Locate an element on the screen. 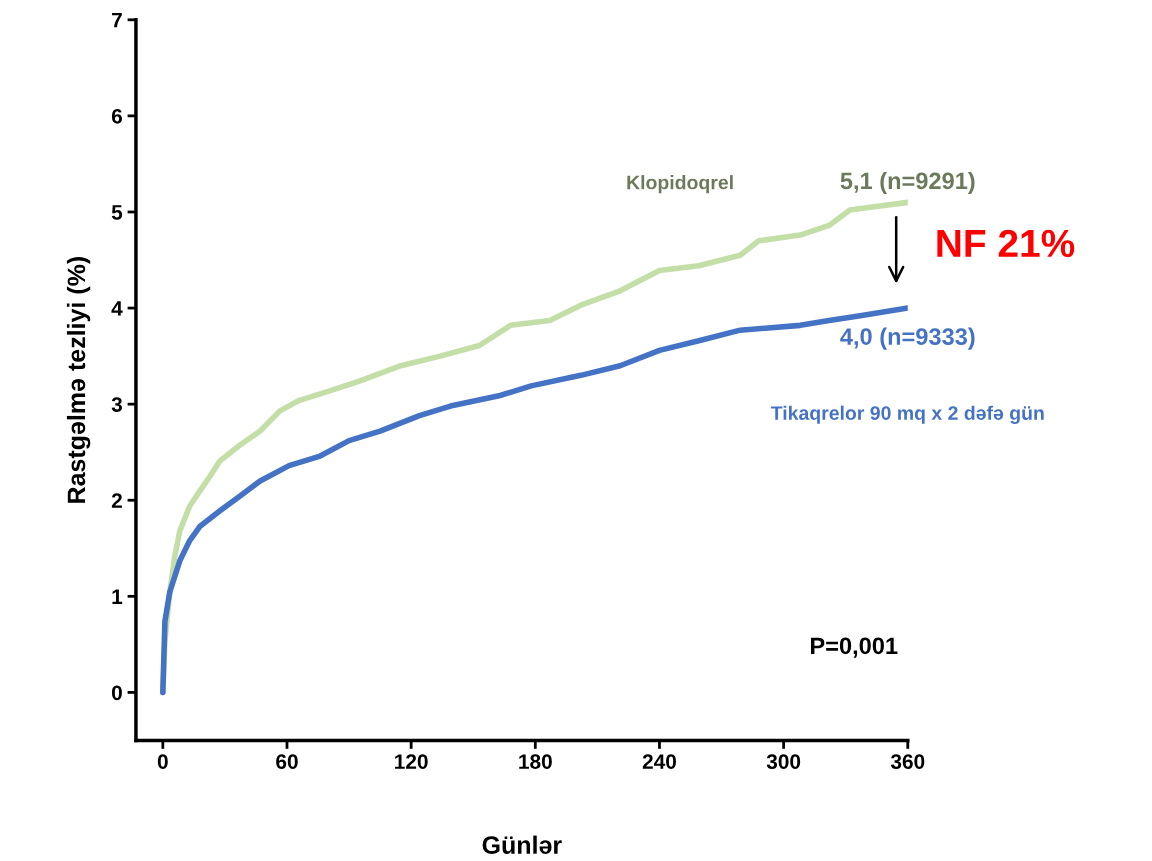 Image resolution: width=1152 pixels, height=861 pixels. data-label: 4,0 (n=9333) is located at coordinates (907, 338).